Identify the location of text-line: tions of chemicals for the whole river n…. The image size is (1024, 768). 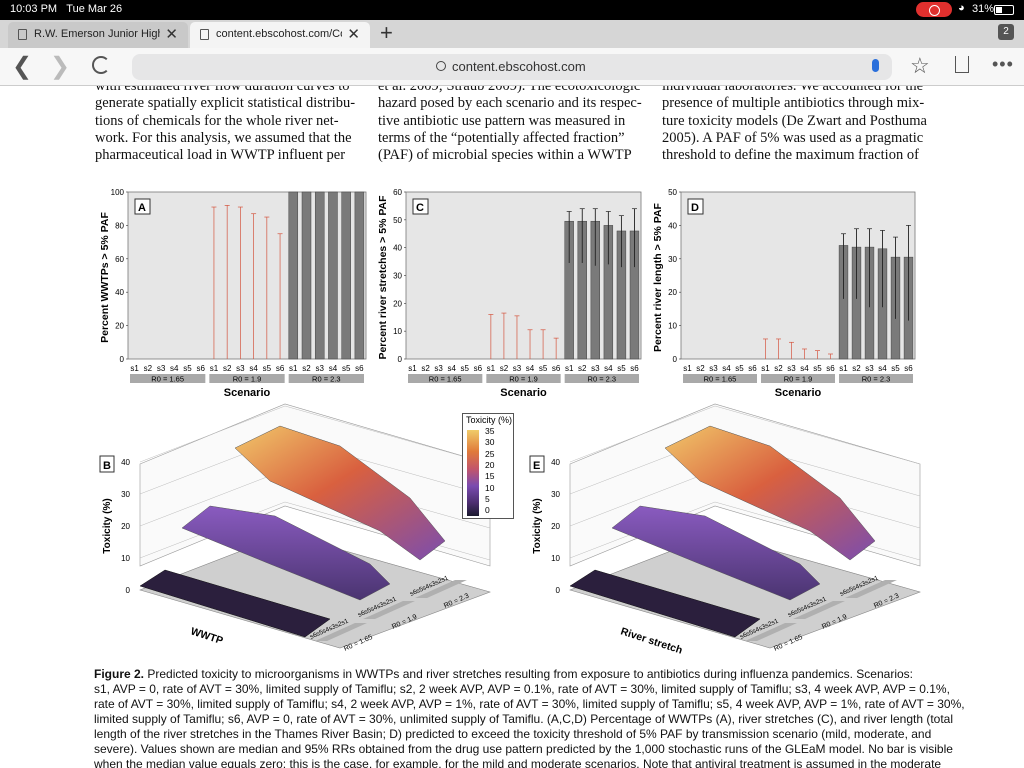
(217, 120).